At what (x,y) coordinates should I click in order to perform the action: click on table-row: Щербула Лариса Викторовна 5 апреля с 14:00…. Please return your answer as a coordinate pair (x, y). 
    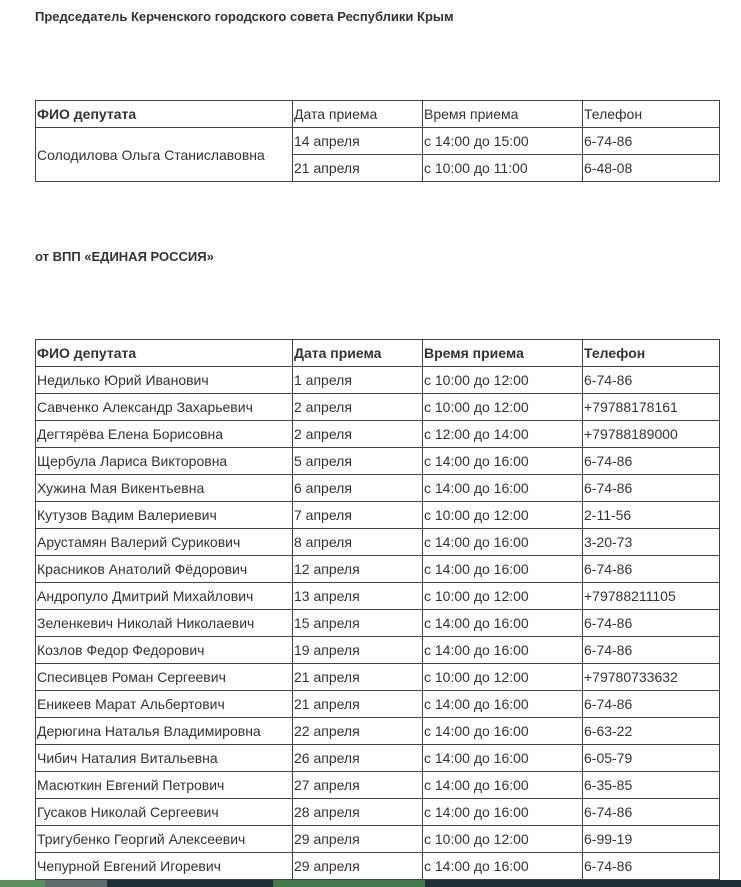
    Looking at the image, I should click on (377, 461).